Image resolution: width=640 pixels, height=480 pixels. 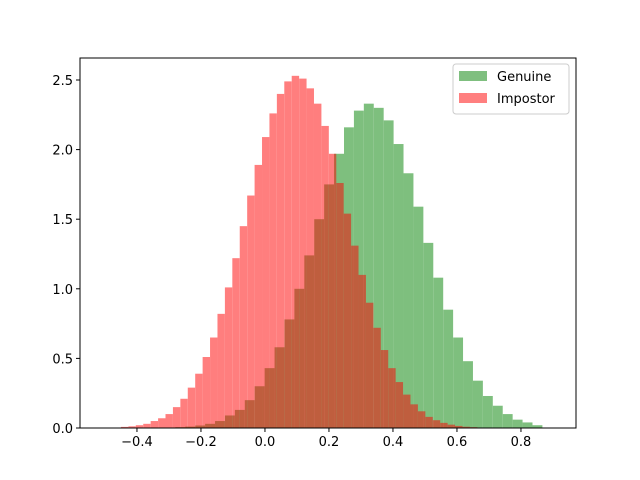 What do you see at coordinates (62, 81) in the screenshot?
I see `y-tick-label: 2.5` at bounding box center [62, 81].